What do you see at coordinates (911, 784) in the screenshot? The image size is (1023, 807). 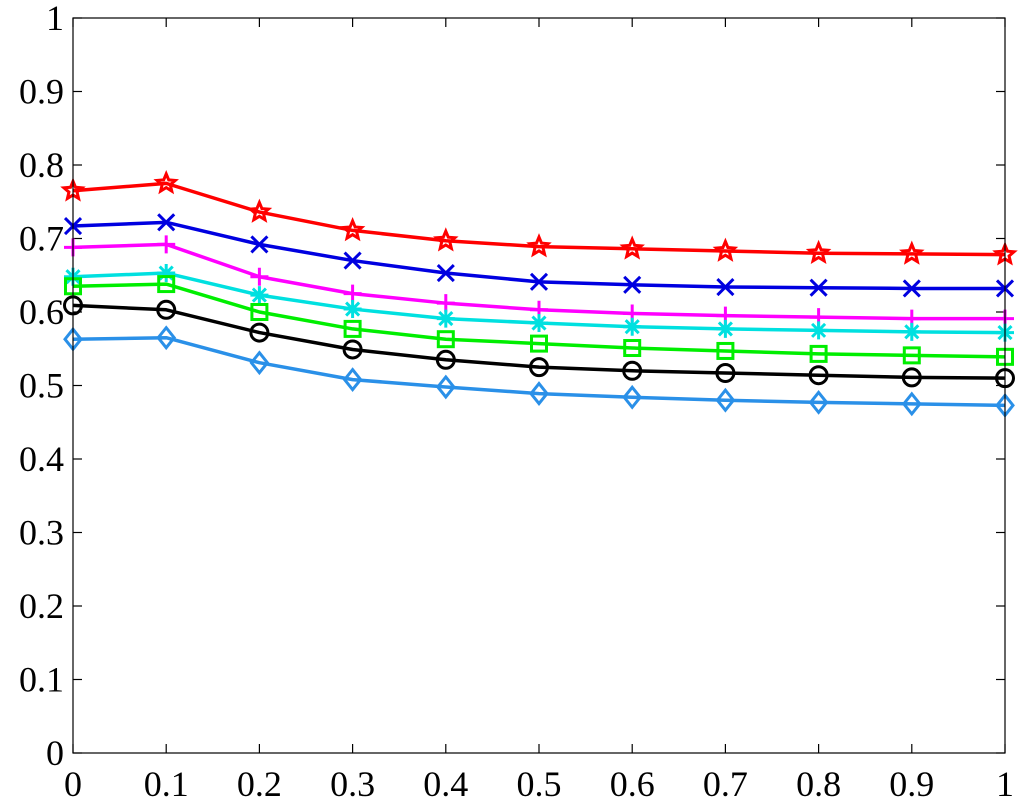 I see `x-tick-label: 0.9` at bounding box center [911, 784].